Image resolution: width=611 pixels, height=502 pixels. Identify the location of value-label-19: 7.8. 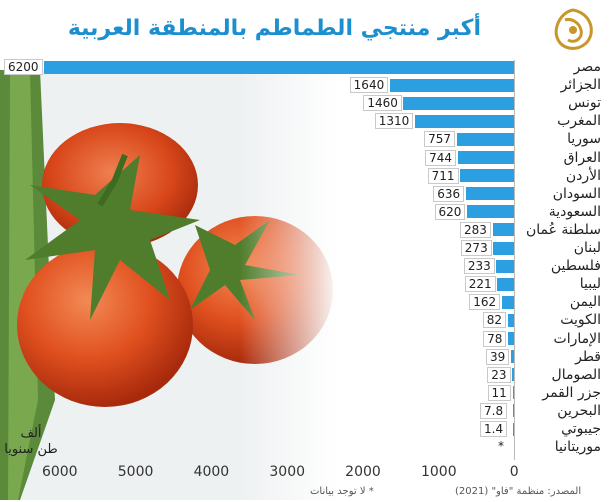
(494, 410).